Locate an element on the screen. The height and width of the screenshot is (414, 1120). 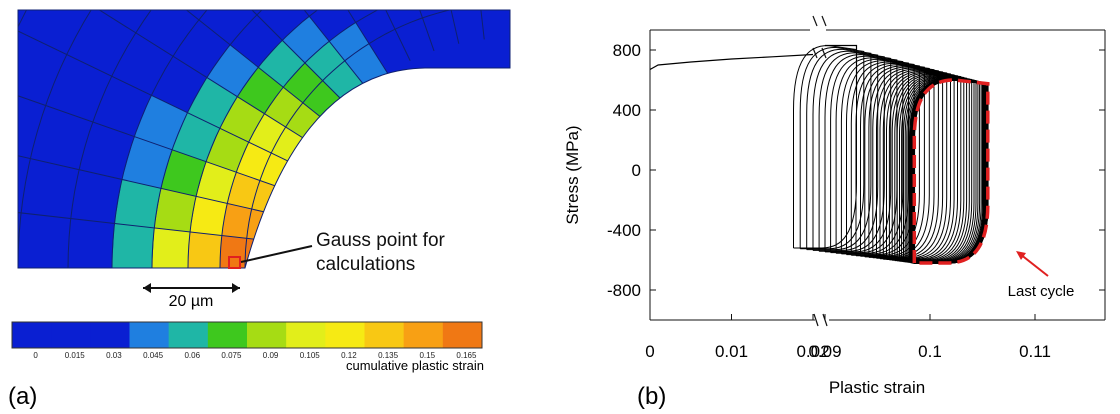
colorbar-tick-label: 0 is located at coordinates (35, 355).